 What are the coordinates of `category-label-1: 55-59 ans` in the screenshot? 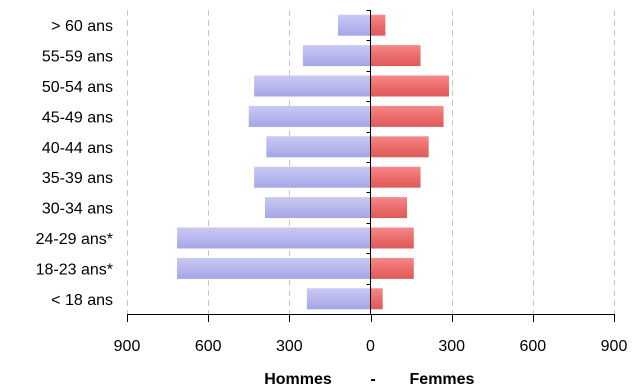 It's located at (77, 57).